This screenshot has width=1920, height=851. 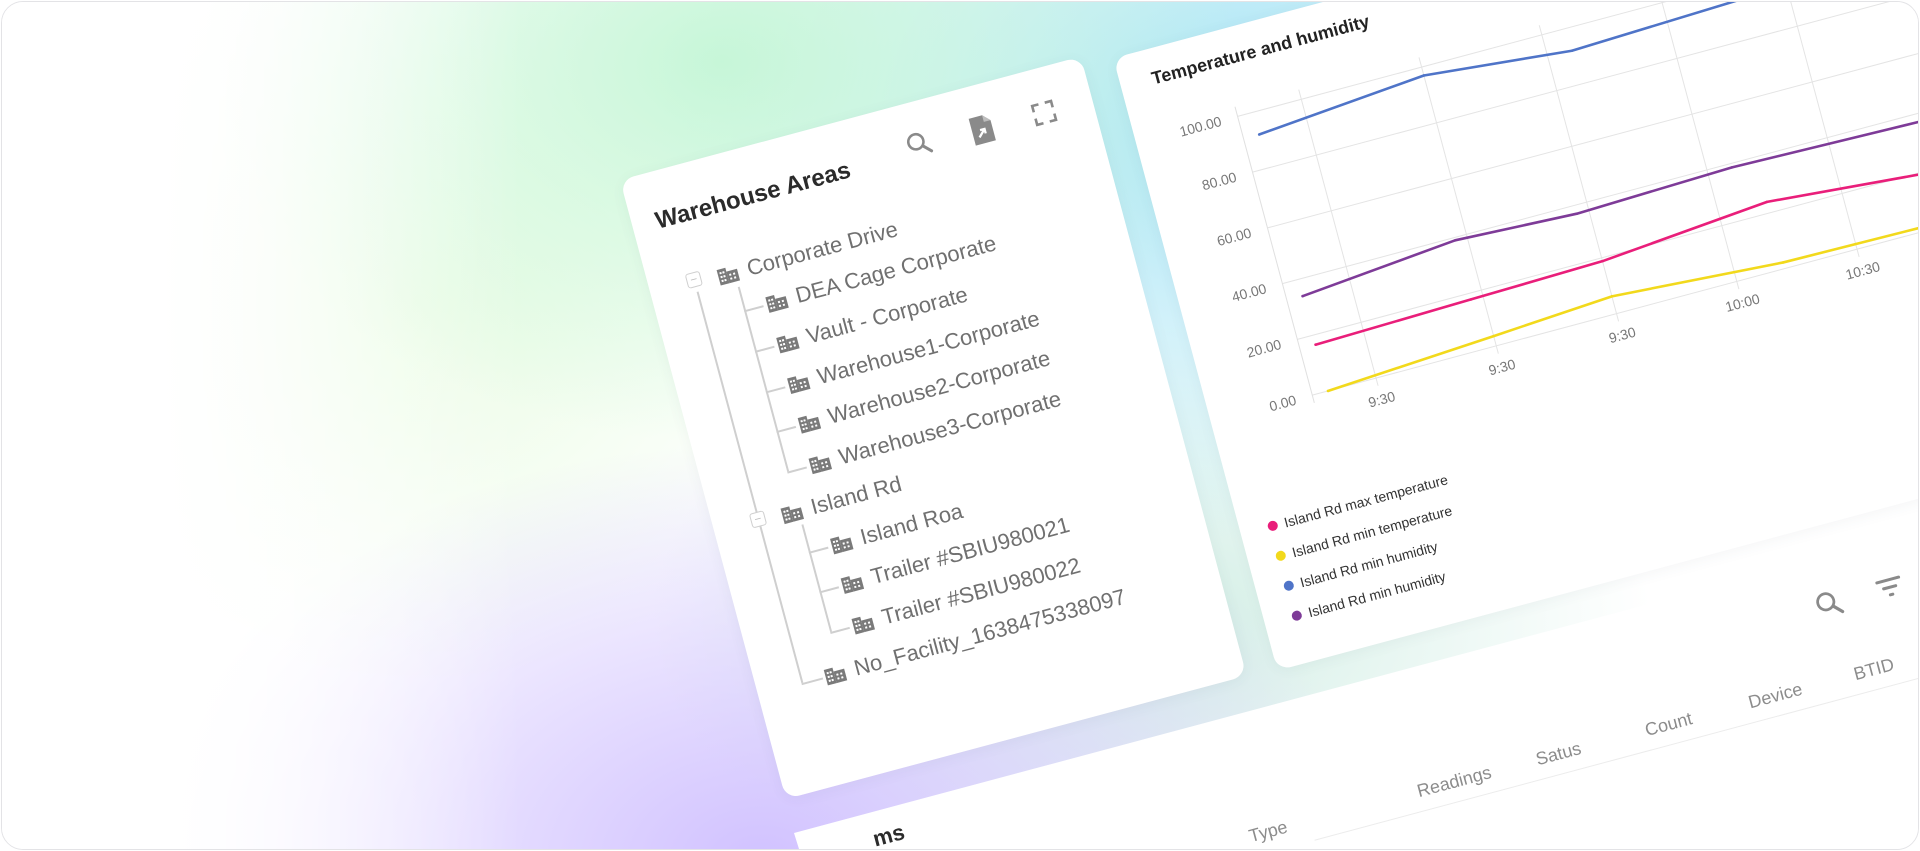 What do you see at coordinates (1282, 403) in the screenshot?
I see `y-tick-label: 0.00` at bounding box center [1282, 403].